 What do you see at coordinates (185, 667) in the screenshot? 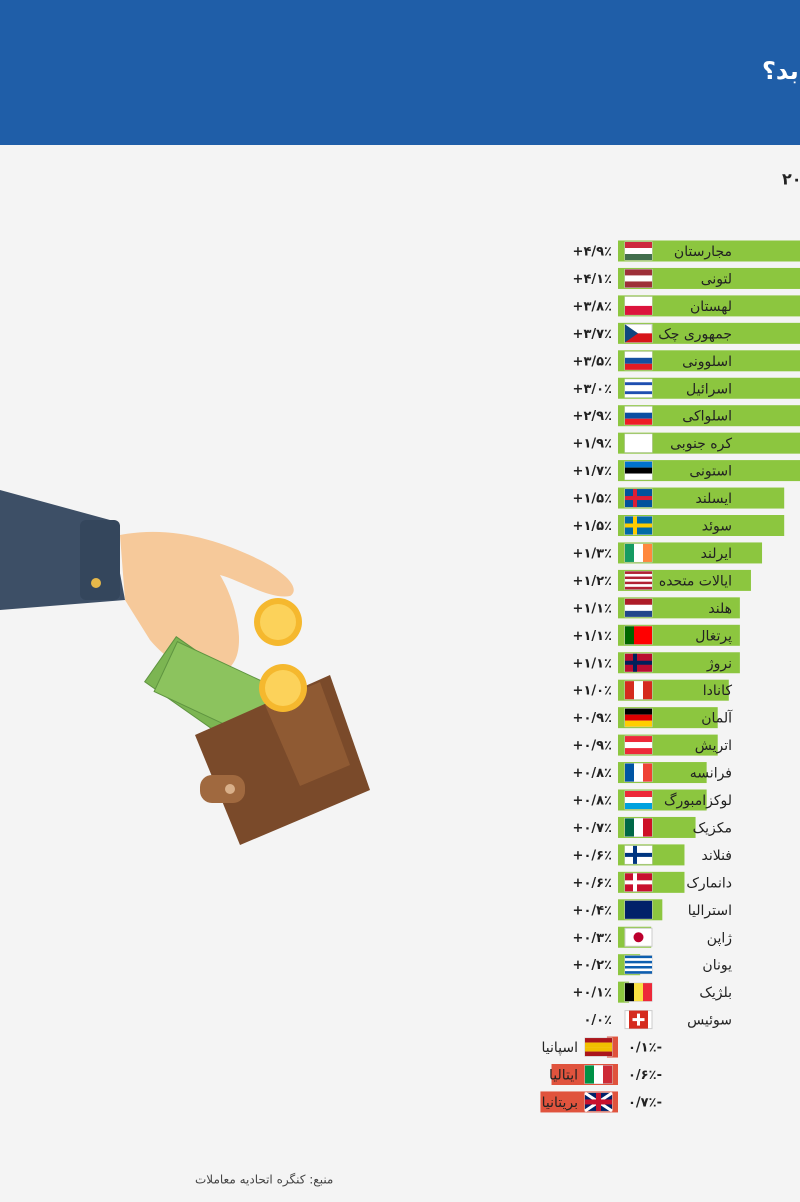
I see `illustration` at bounding box center [185, 667].